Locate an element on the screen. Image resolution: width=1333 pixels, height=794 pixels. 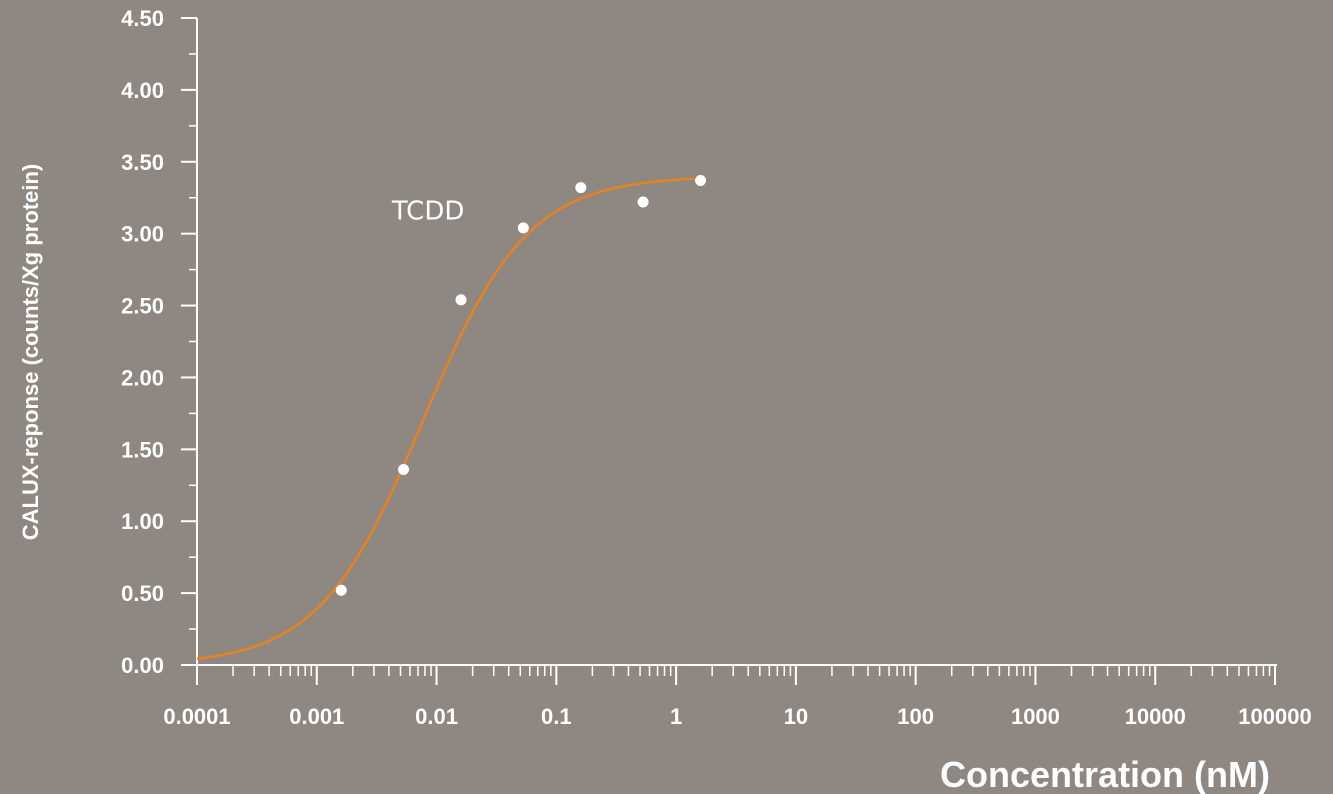
x-axis-title: Concentration (nM) is located at coordinates (1105, 774).